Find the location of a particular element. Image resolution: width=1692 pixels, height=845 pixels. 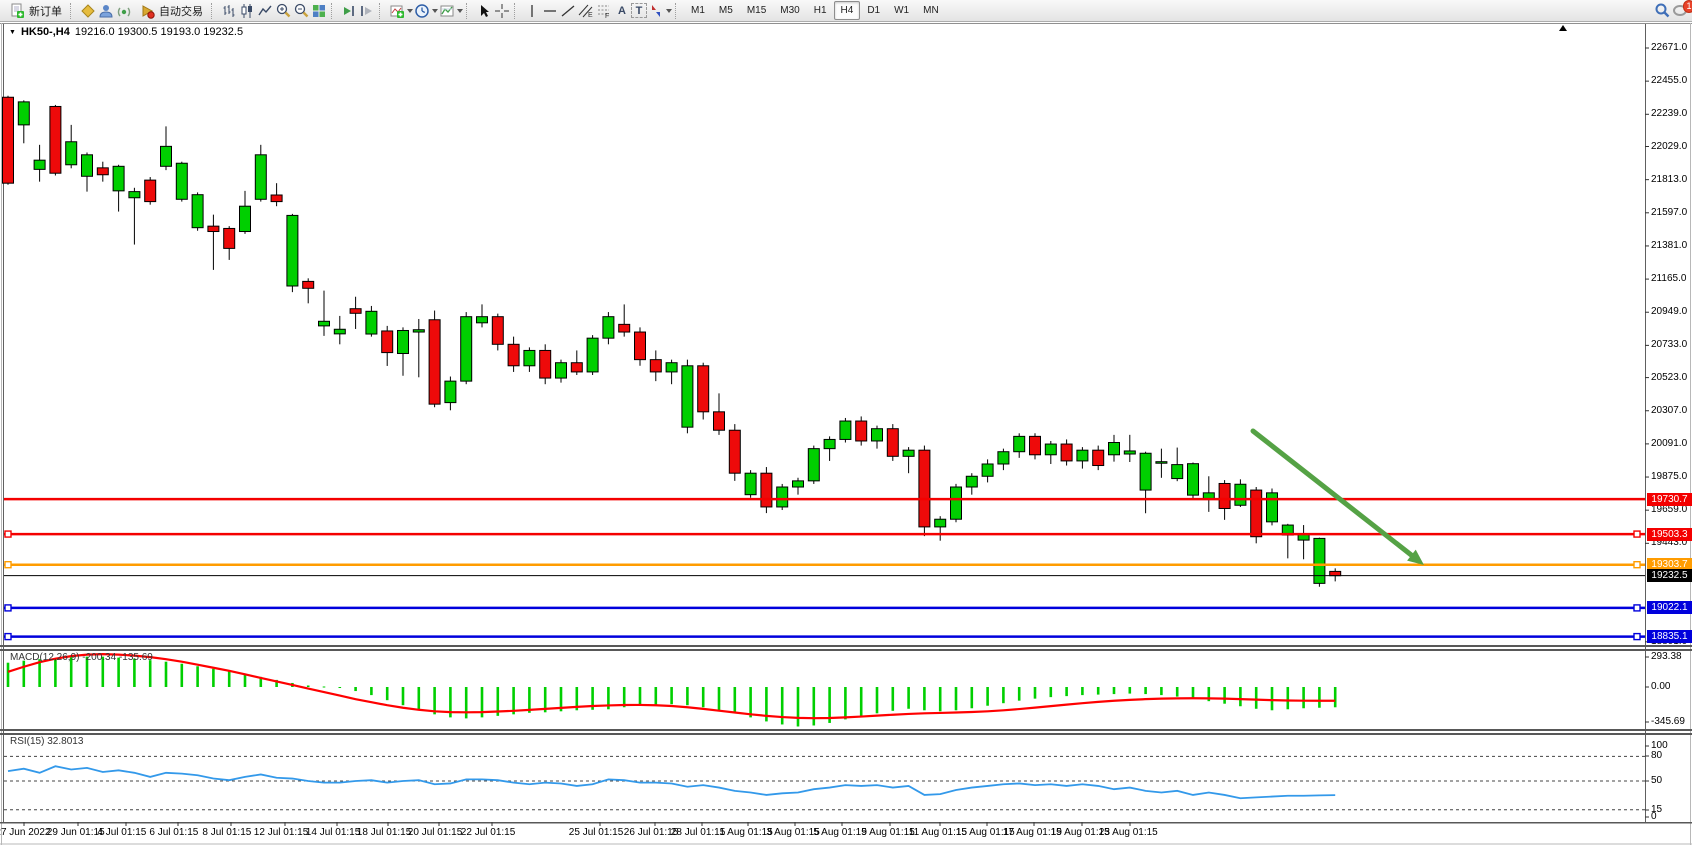

main-toolbar: 新订单 自动交易 is located at coordinates (846, 11).